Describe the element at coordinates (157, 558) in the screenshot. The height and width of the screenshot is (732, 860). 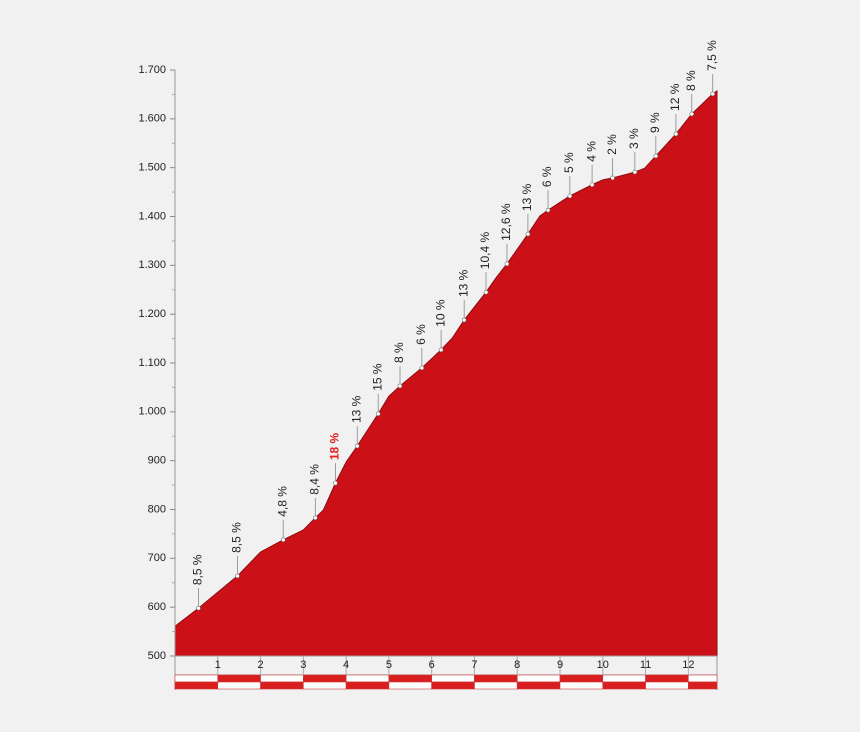
I see `y-tick-label: 700` at that location.